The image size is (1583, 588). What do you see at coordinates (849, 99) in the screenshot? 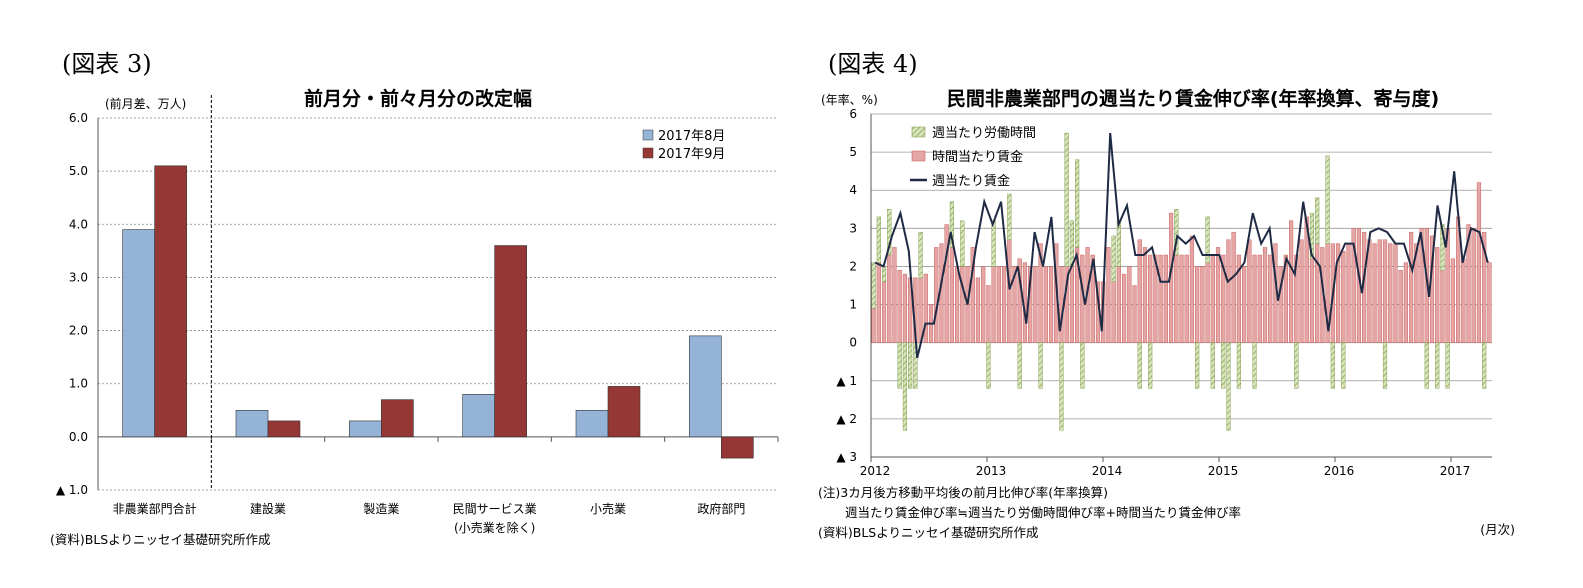
I see `y-axis-label: (年率、%)` at bounding box center [849, 99].